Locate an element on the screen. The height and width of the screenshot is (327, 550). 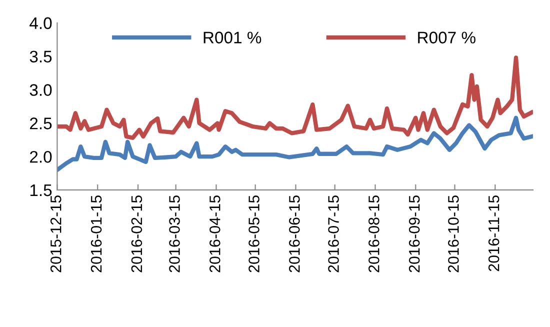
x-tick-label: 2016-10-15 is located at coordinates (453, 233).